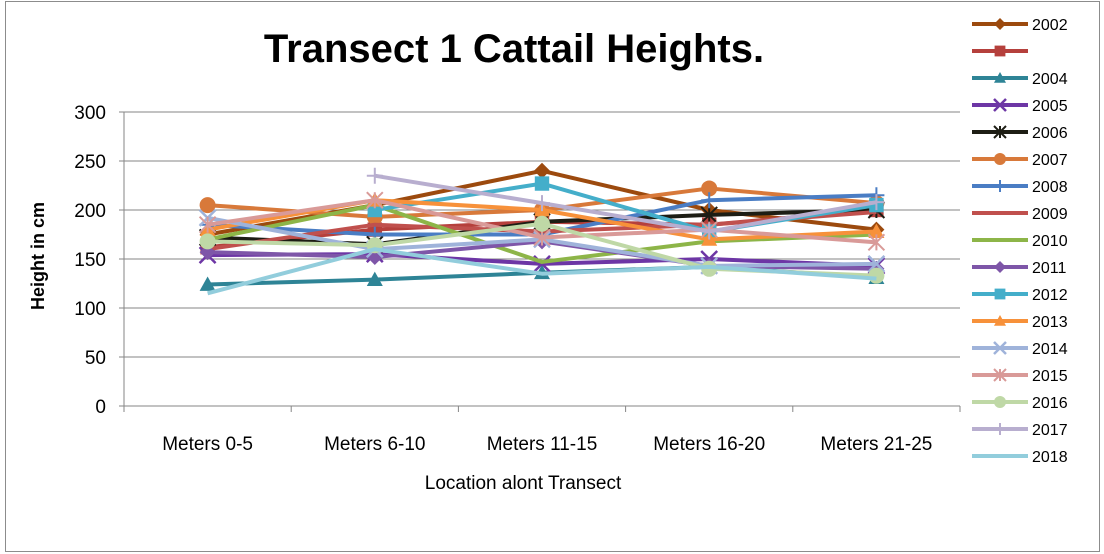  I want to click on legend-label: 2018, so click(1050, 457).